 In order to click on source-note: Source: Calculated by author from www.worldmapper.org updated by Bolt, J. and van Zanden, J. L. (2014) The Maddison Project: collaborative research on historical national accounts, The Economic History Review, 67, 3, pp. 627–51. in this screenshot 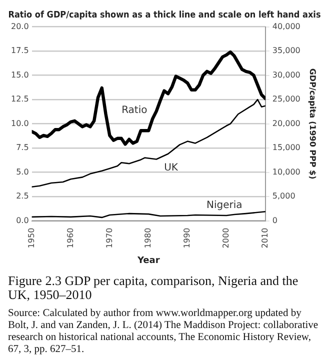, I will do `click(164, 332)`.